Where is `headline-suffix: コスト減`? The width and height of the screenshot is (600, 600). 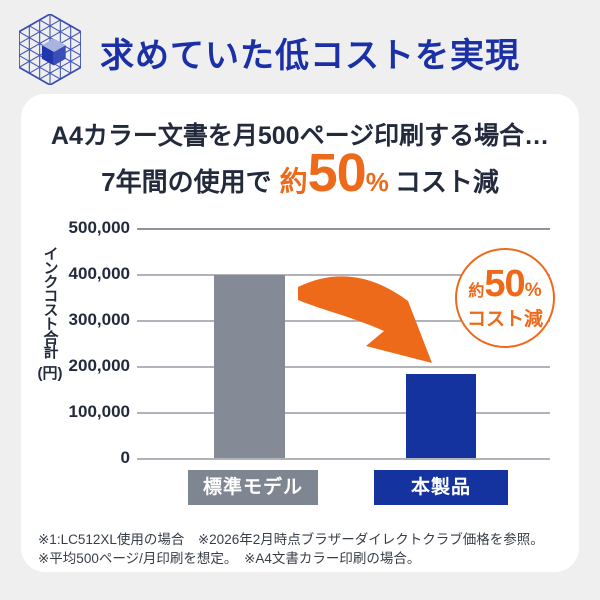 headline-suffix: コスト減 is located at coordinates (446, 182).